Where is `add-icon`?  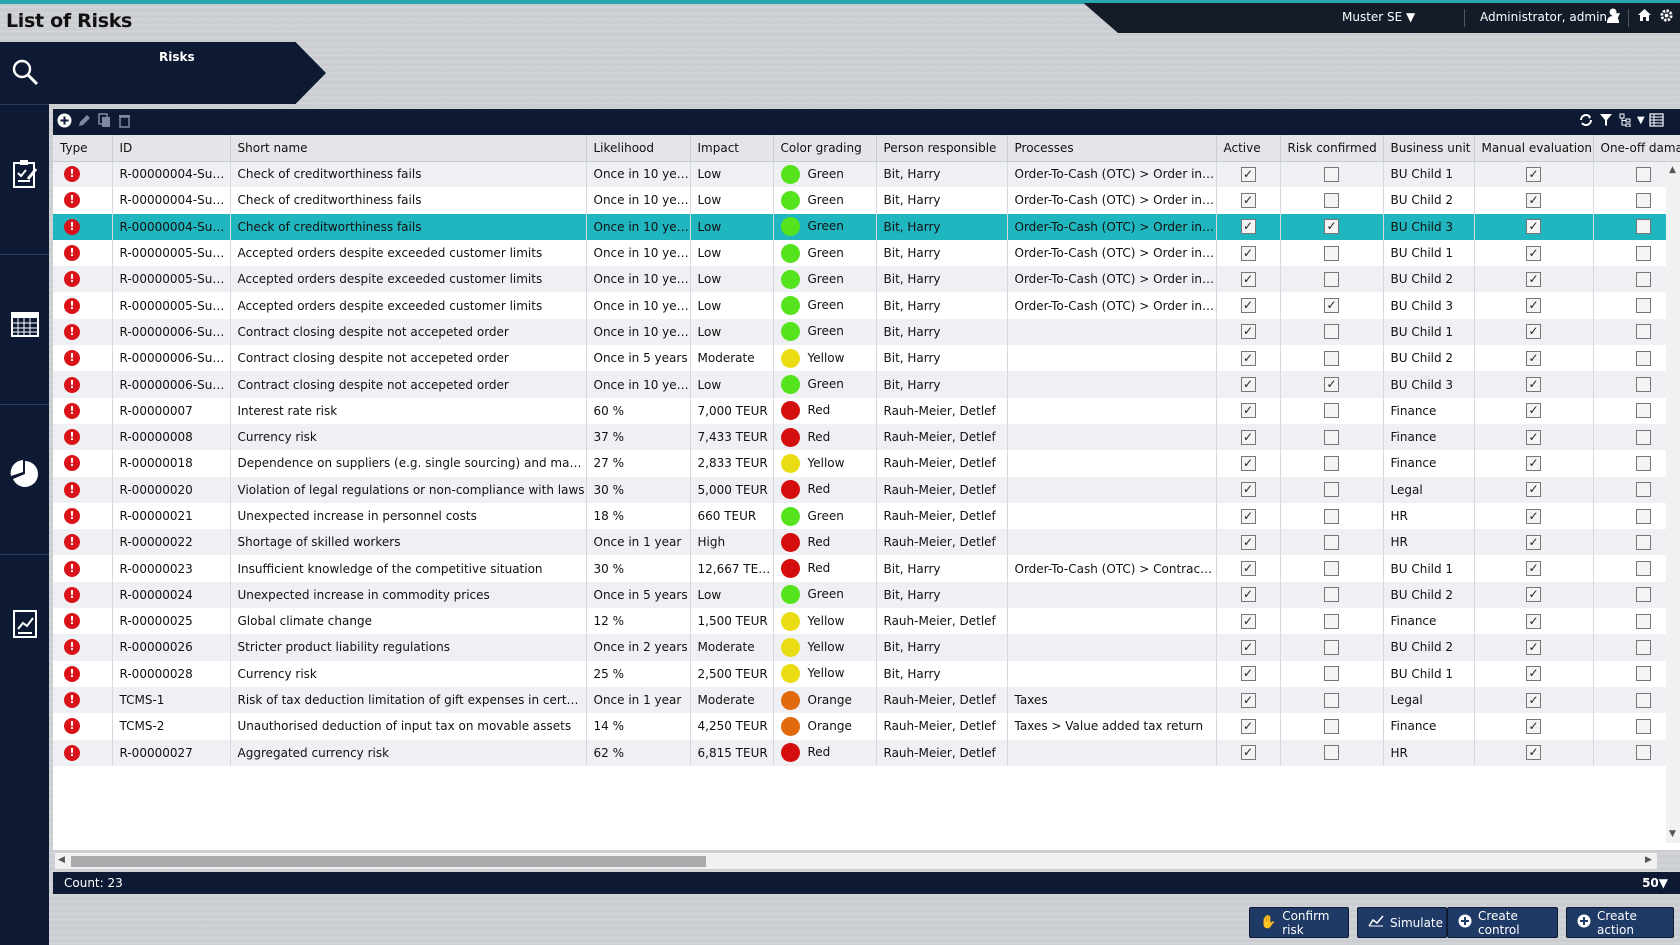
add-icon is located at coordinates (64, 122).